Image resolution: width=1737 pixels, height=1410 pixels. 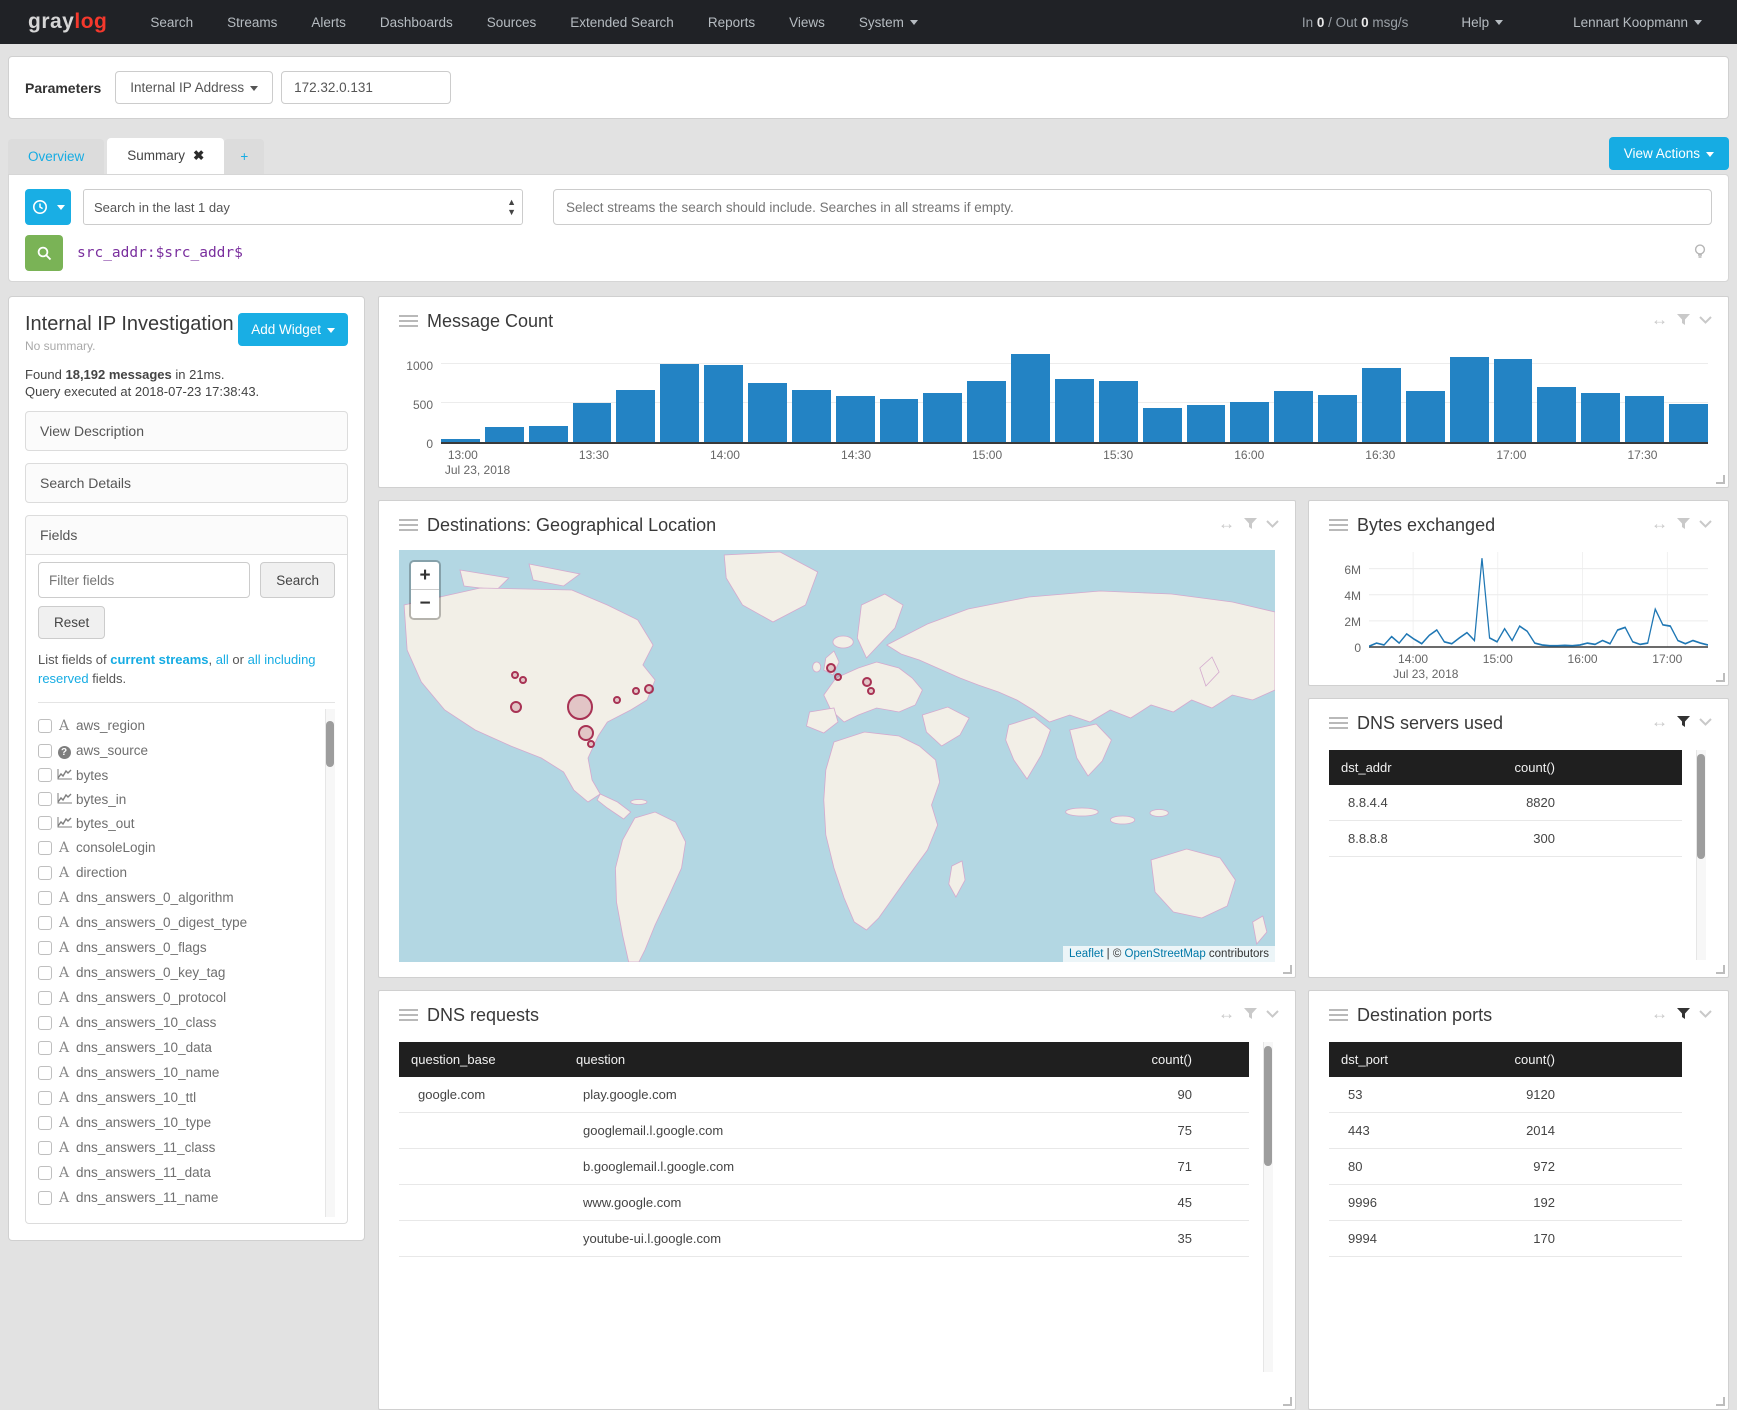 I want to click on tab-summary: Summary ✖, so click(x=166, y=156).